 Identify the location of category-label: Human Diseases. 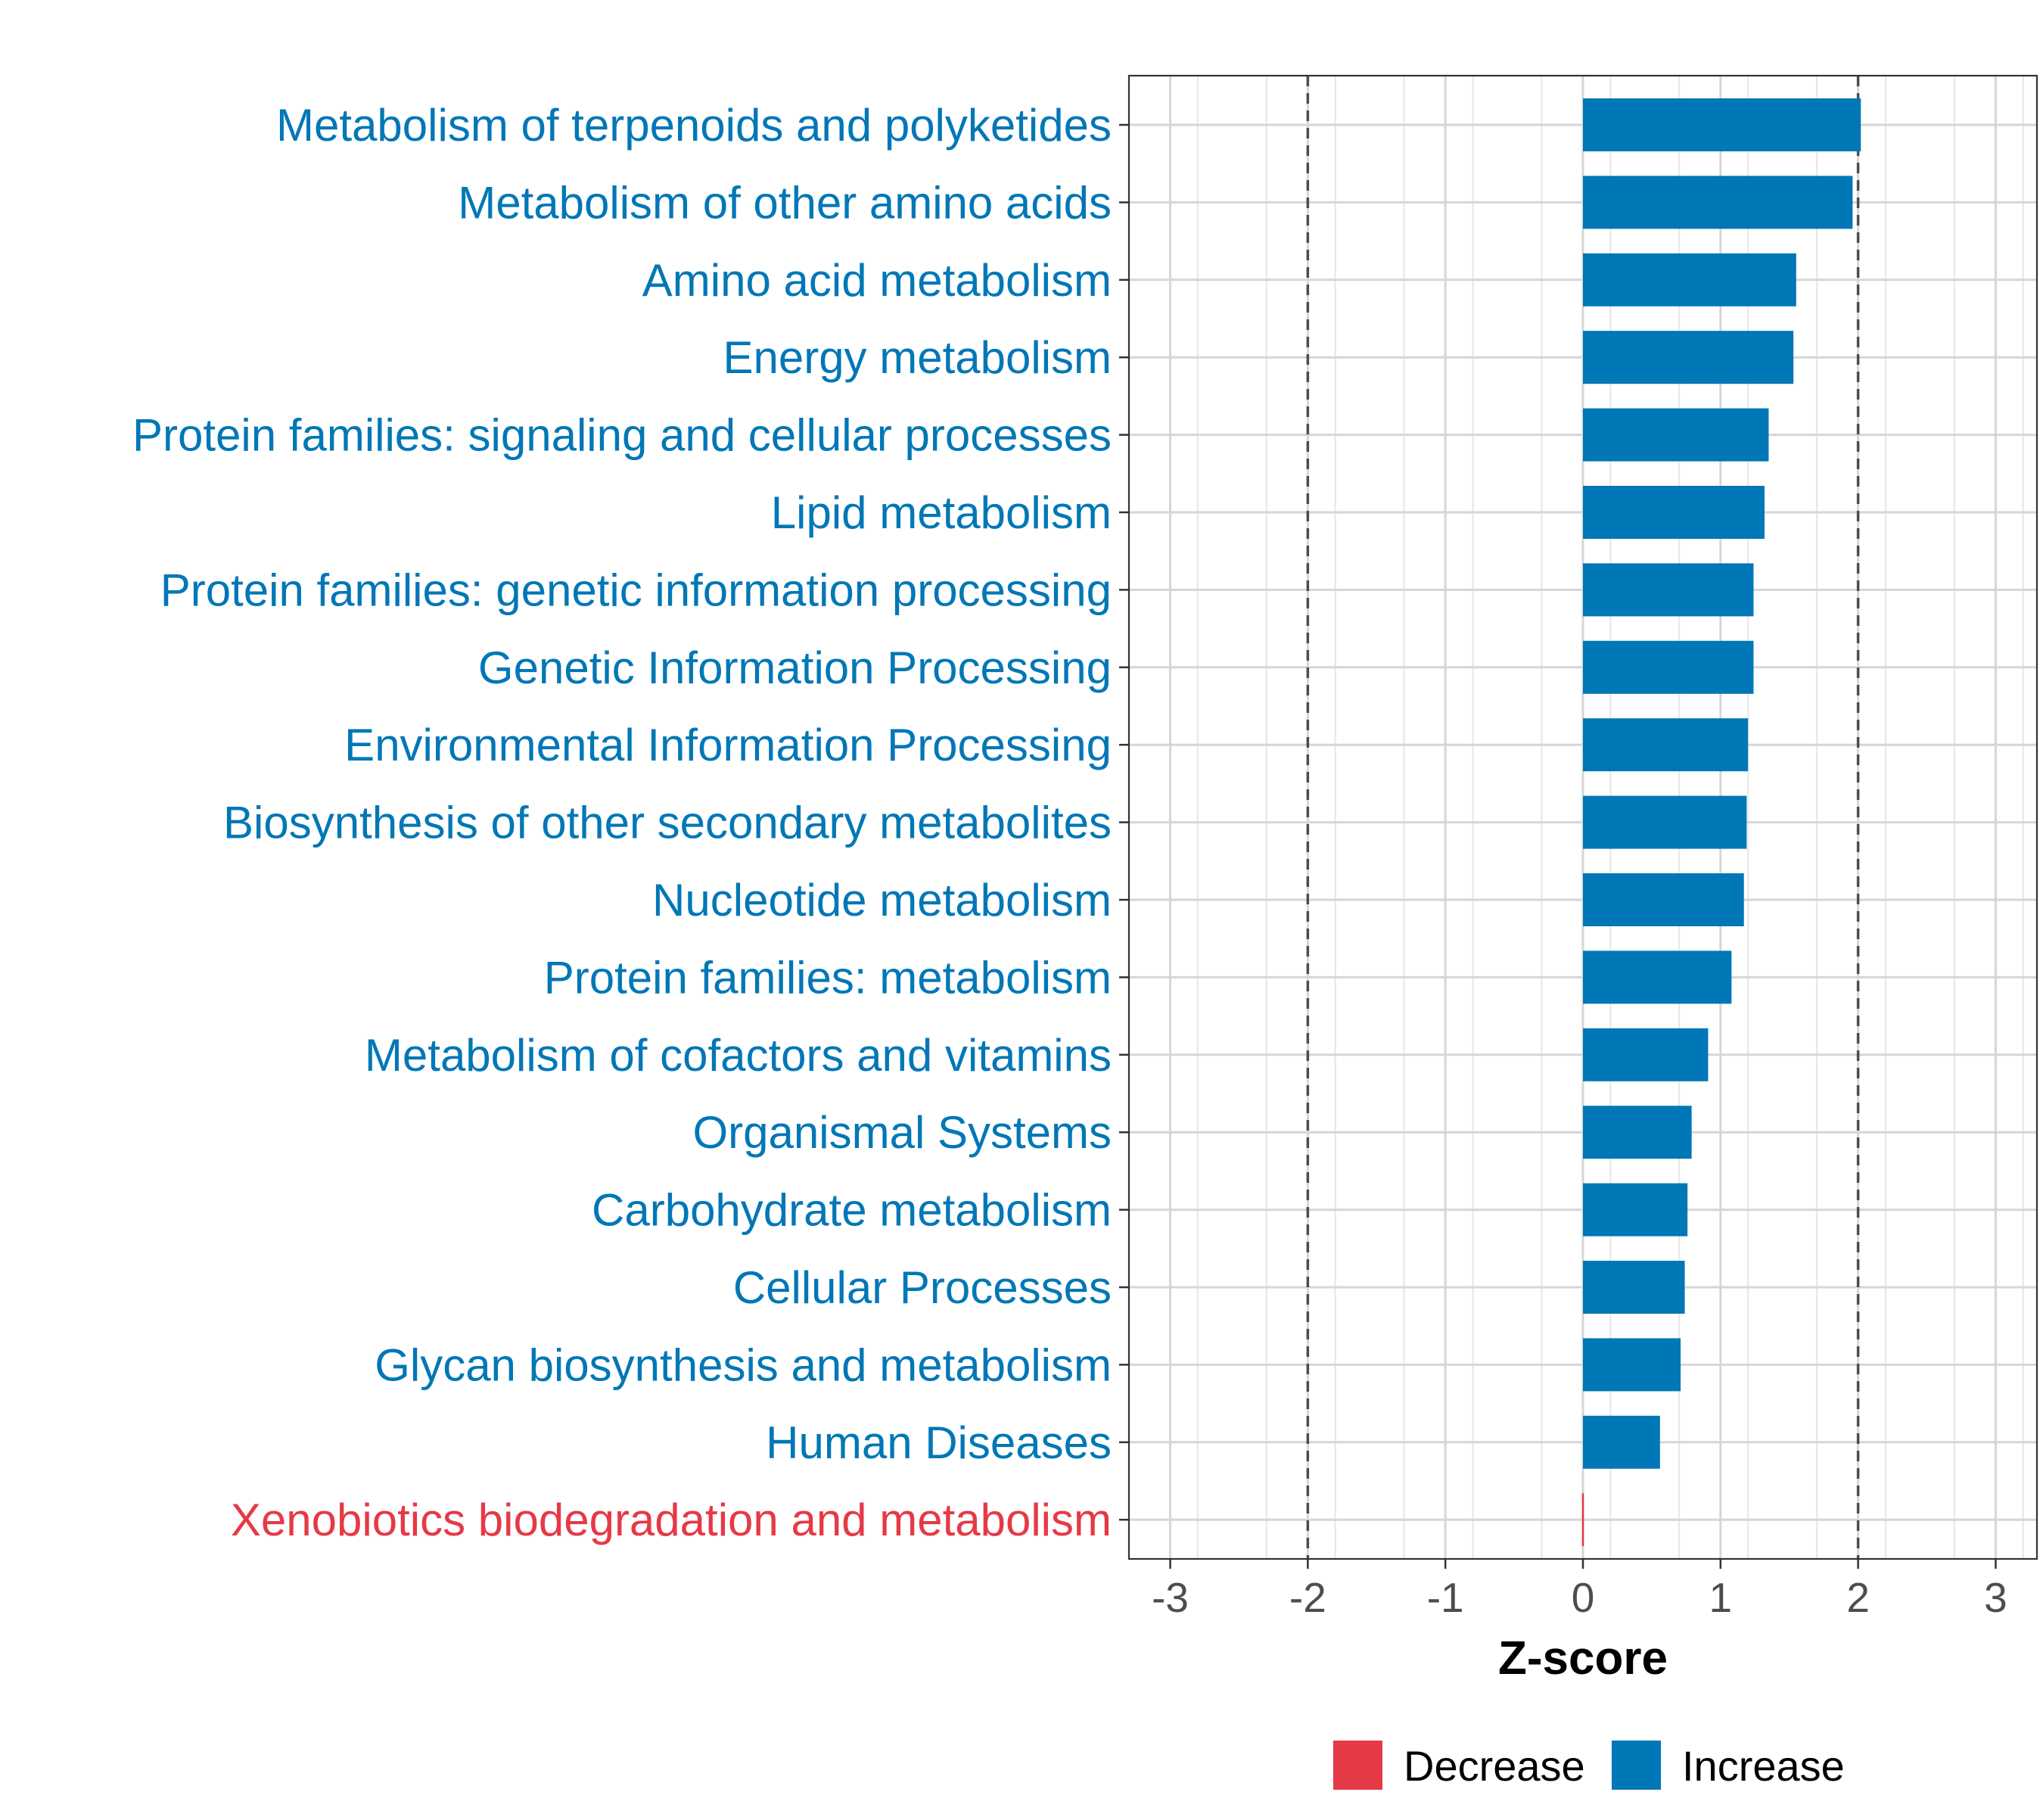
(939, 1442).